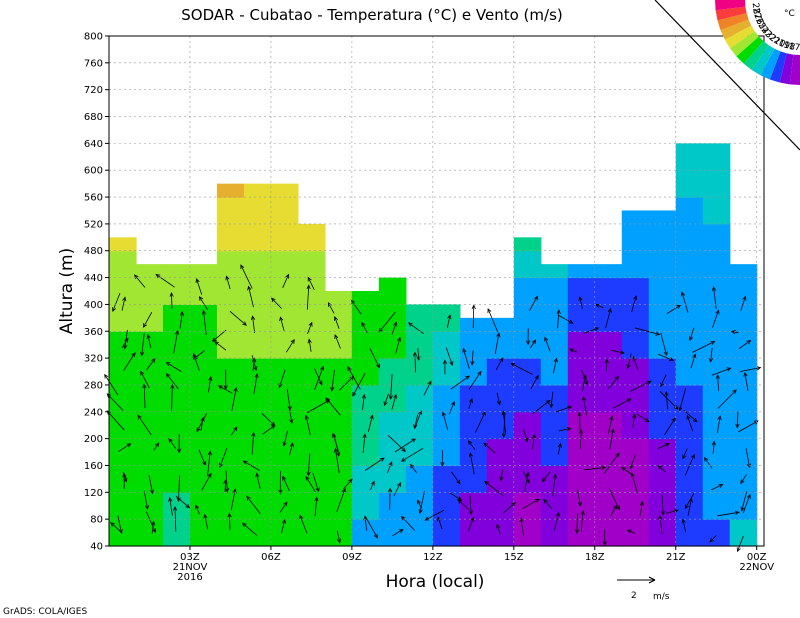  I want to click on y-tick-label: 760, so click(93, 63).